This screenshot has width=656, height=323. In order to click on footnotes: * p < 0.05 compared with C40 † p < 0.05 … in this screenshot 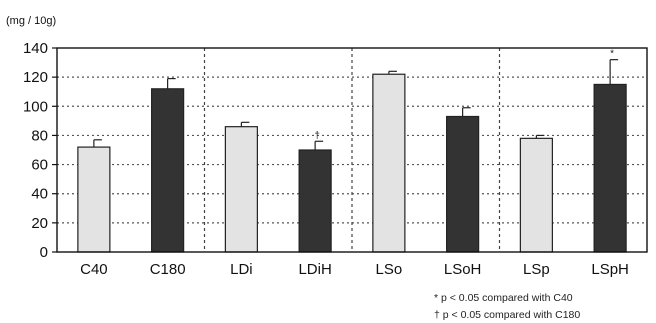, I will do `click(507, 306)`.